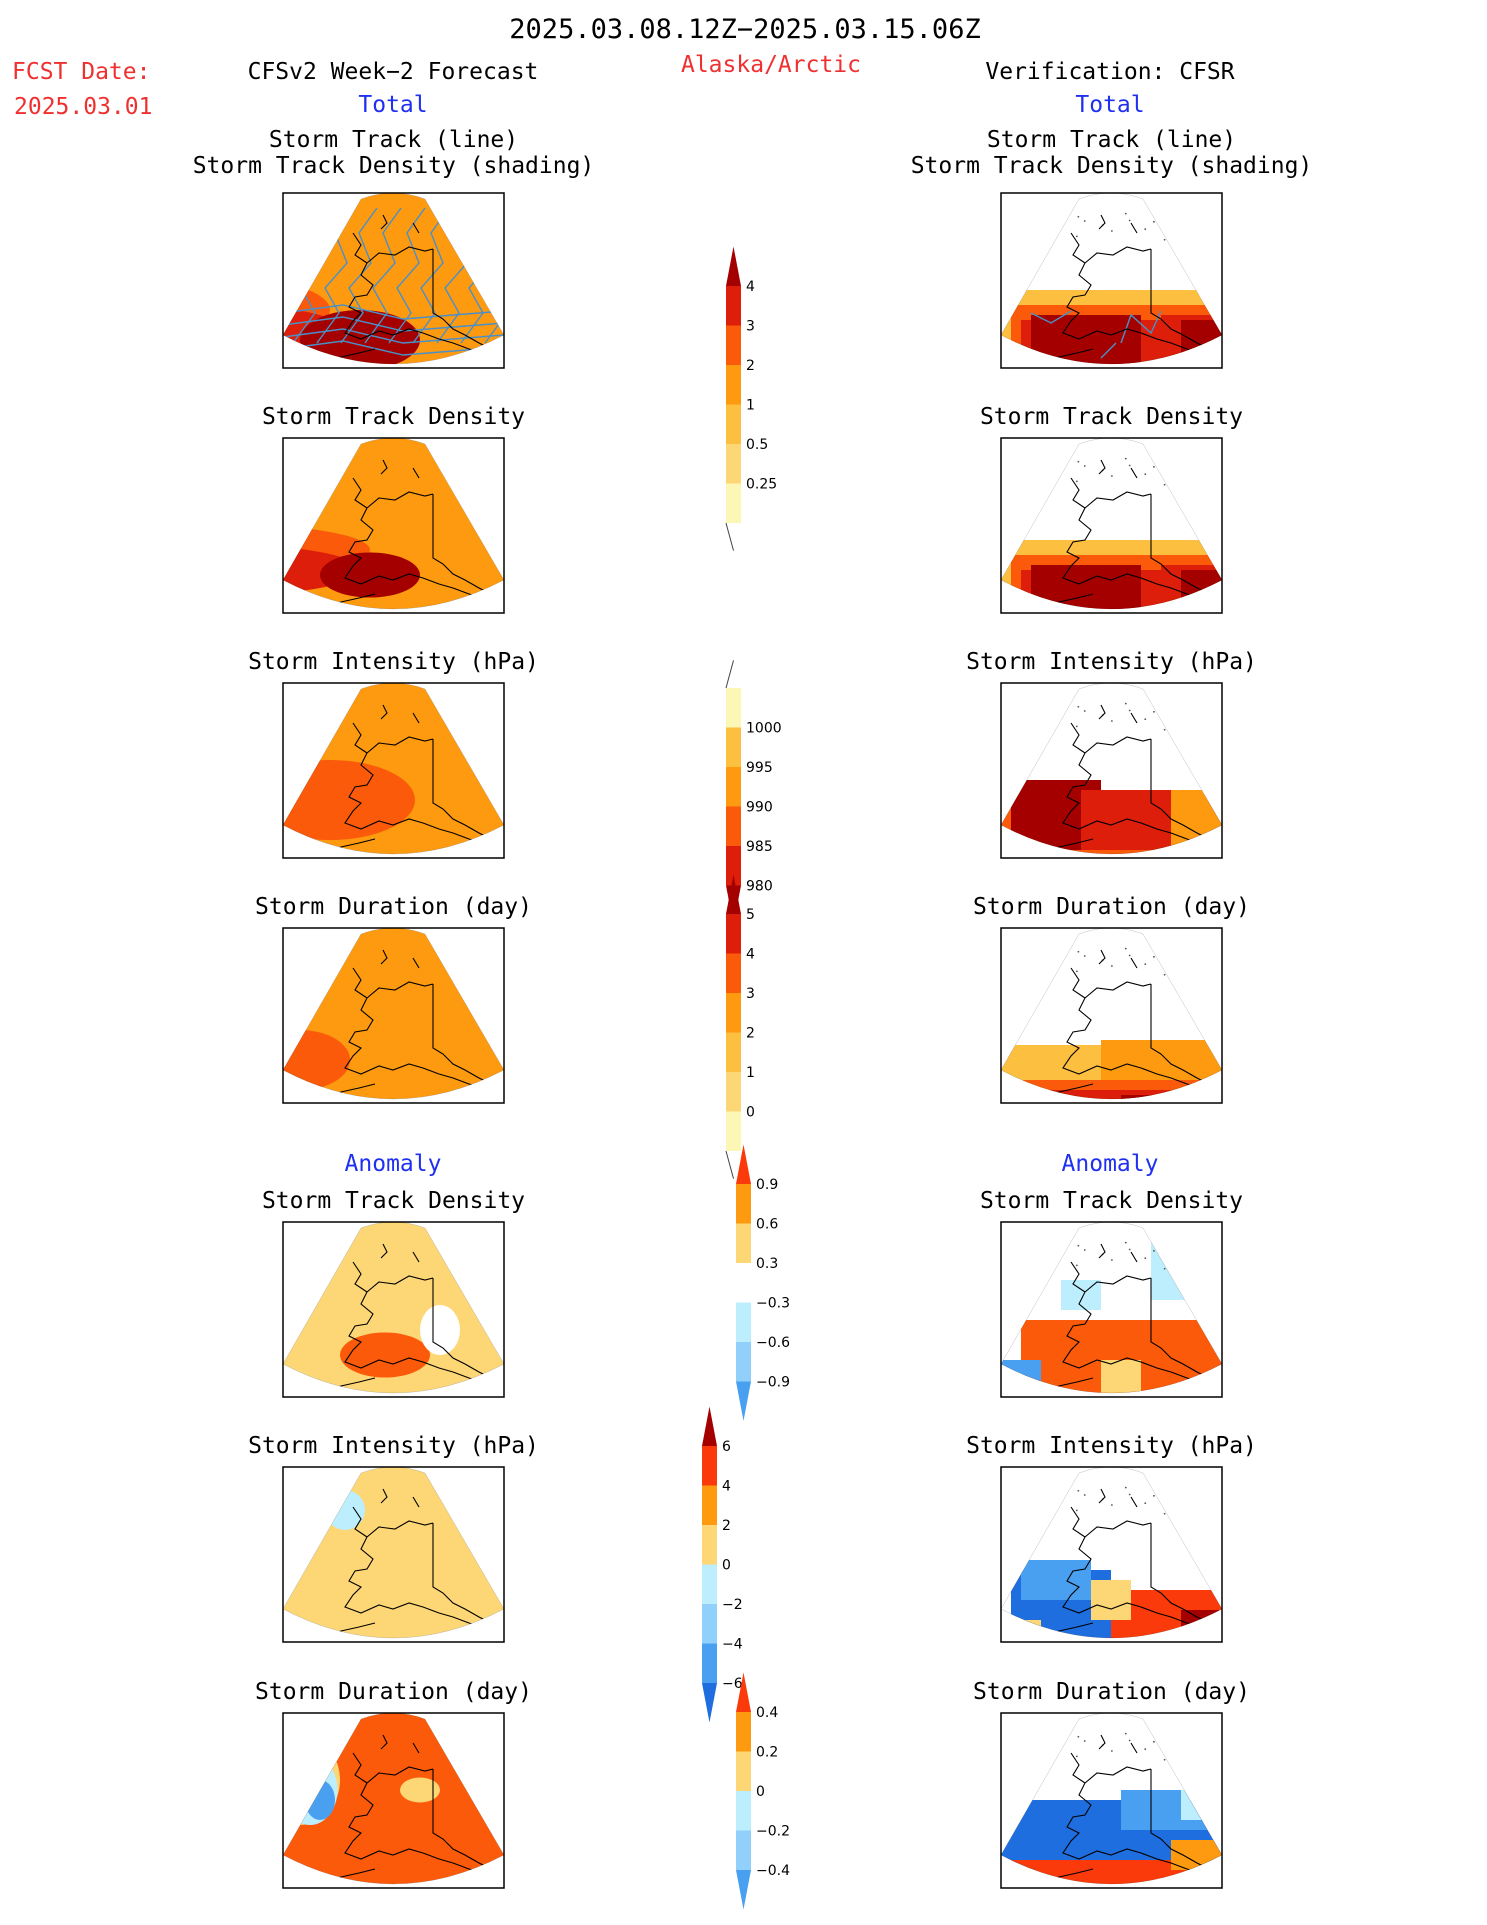  Describe the element at coordinates (773, 1871) in the screenshot. I see `colorbar-tick-label: −0.4` at that location.